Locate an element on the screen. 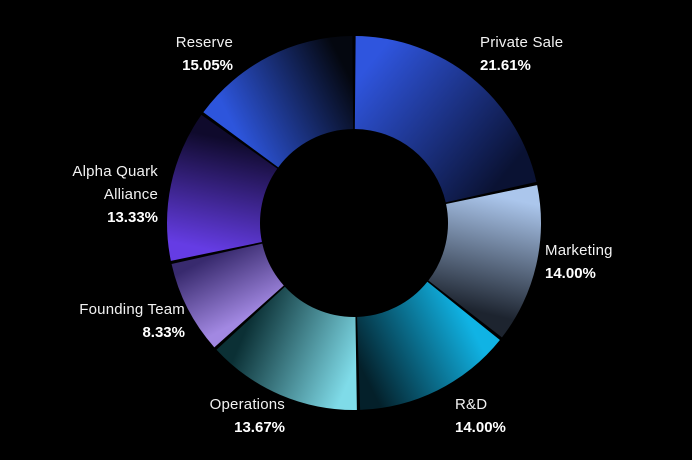 The height and width of the screenshot is (460, 692). slice-marketing is located at coordinates (485, 261).